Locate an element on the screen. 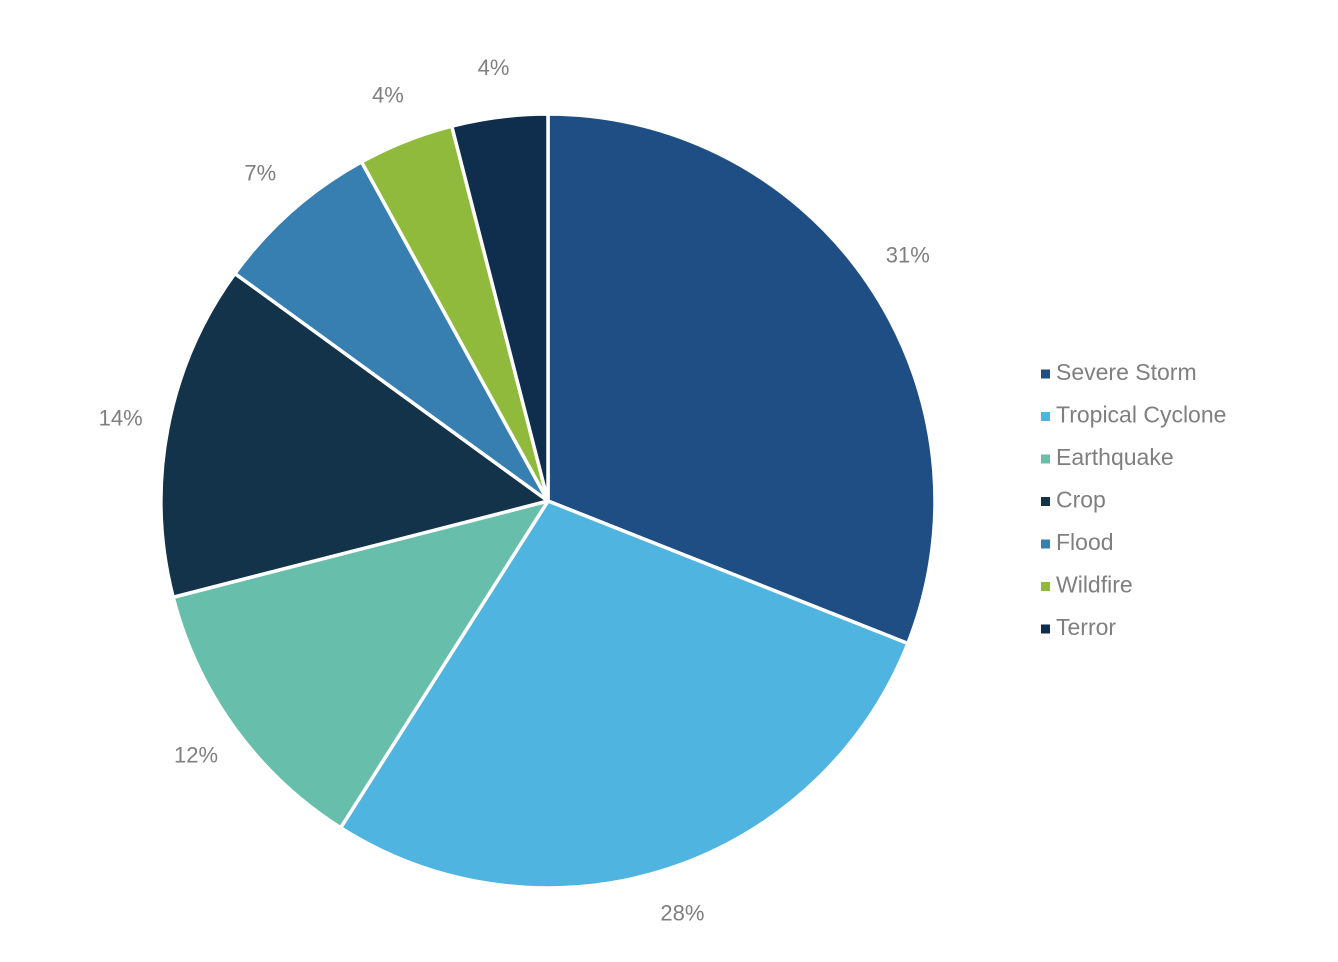  data-label-earthquake: 12% is located at coordinates (196, 754).